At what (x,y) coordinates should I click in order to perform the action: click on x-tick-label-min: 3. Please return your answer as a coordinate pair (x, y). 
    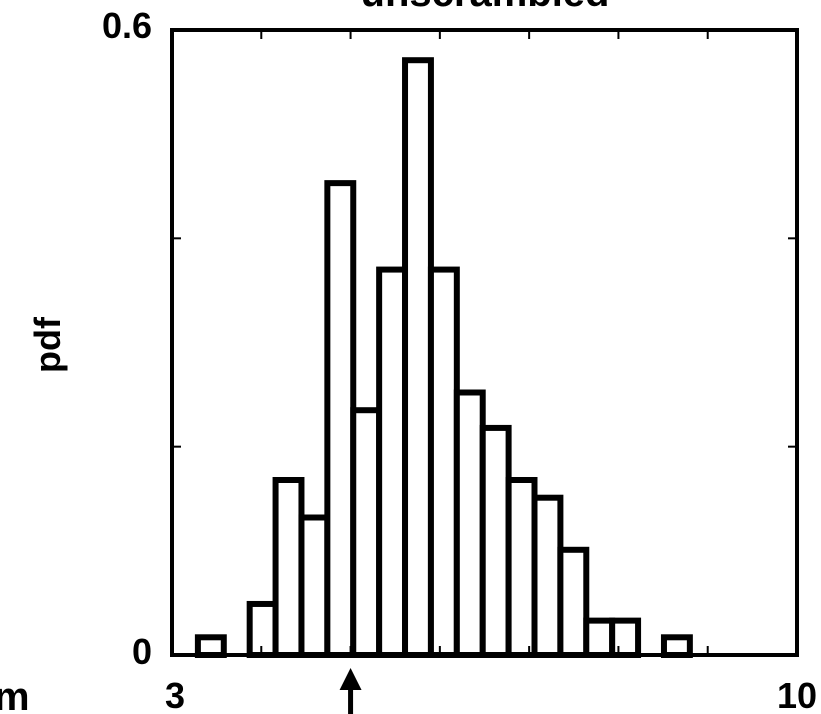
    Looking at the image, I should click on (175, 694).